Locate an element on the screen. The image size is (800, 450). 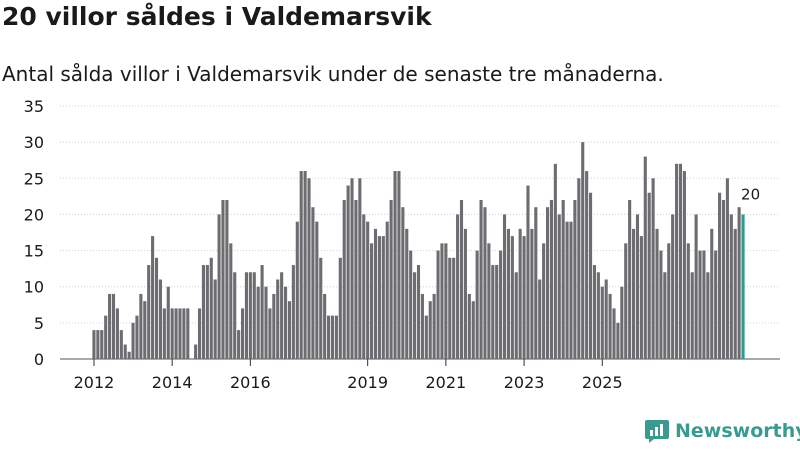
y-tick-label: 5 is located at coordinates (39, 323).